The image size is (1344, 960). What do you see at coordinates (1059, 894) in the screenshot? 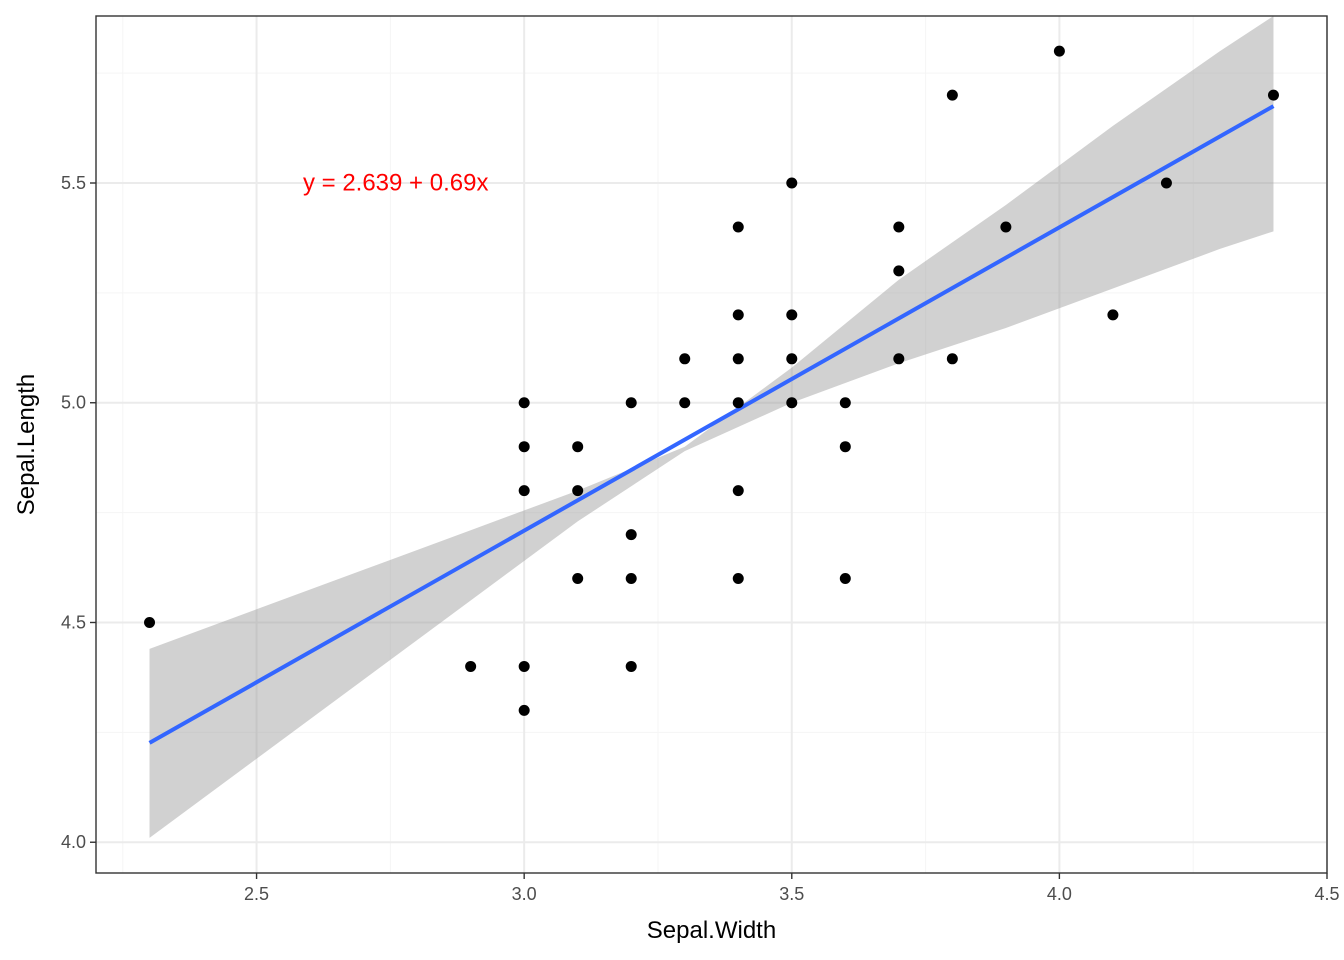
I see `x-tick-label: 4.0` at bounding box center [1059, 894].